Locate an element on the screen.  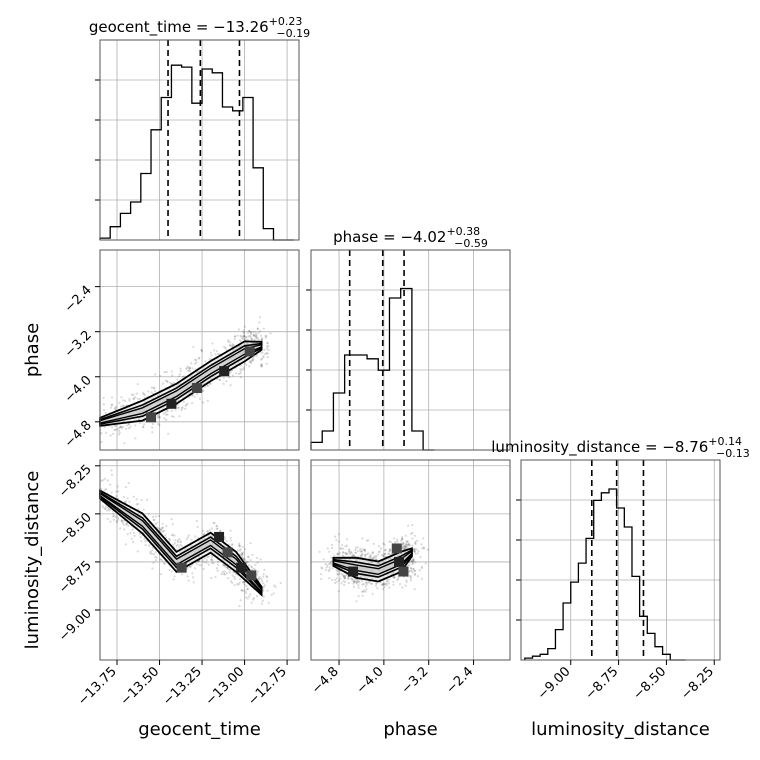
geocent-time-x-axis-label: geocent_time is located at coordinates (199, 729).